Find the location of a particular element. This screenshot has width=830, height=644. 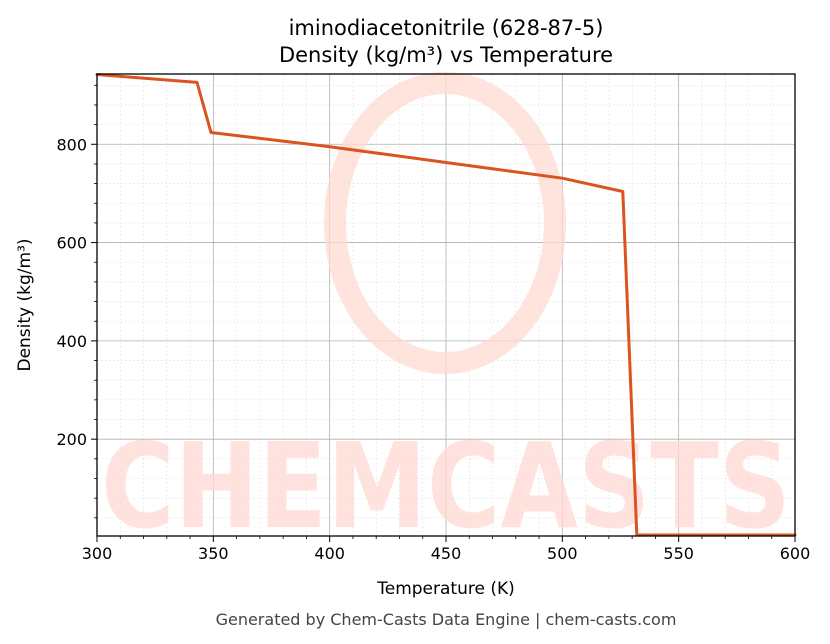

x-tick-label: 500 is located at coordinates (562, 553).